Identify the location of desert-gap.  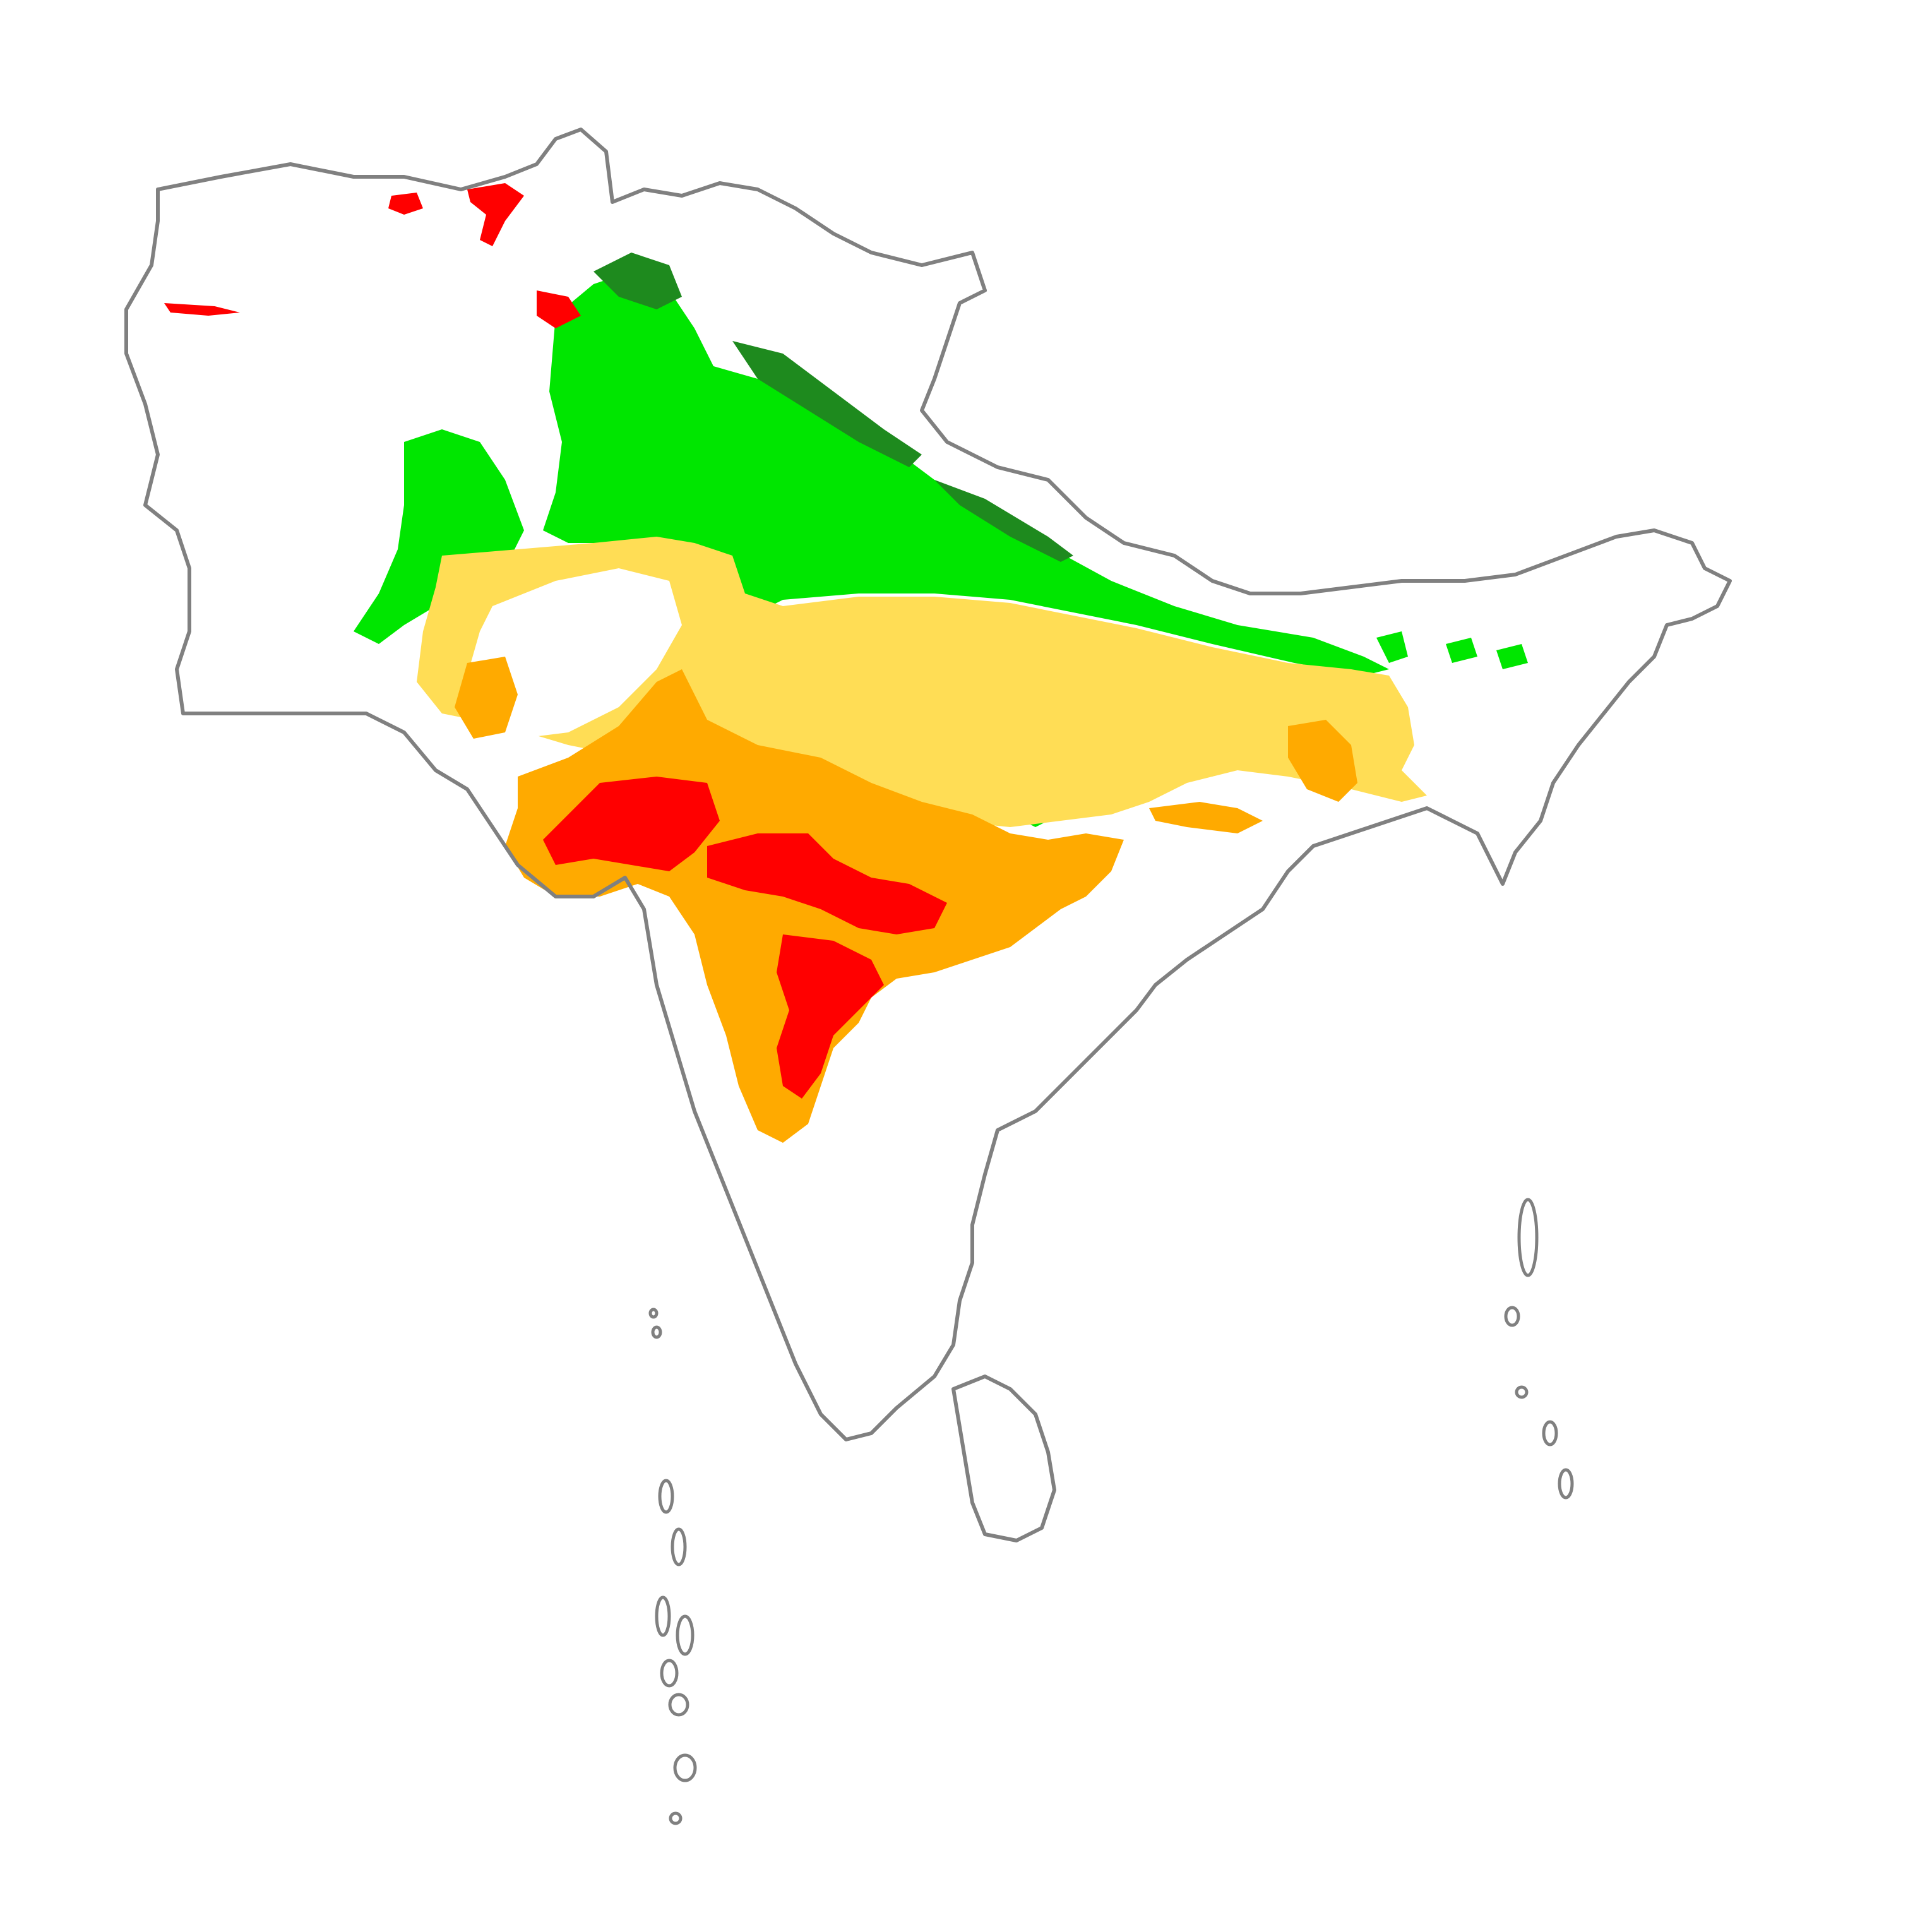
(574, 653).